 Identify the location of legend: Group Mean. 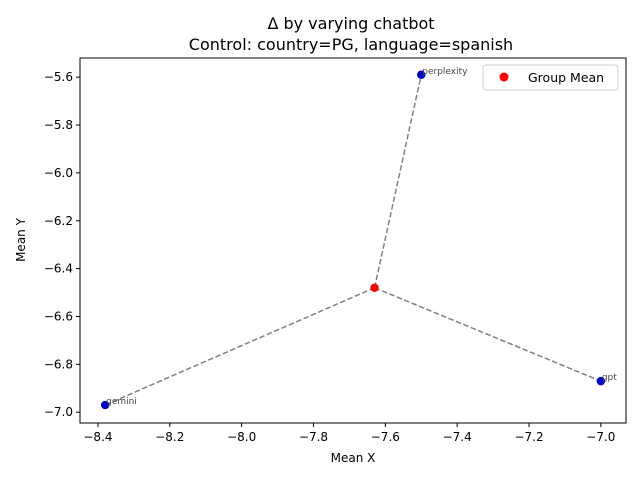
(550, 77).